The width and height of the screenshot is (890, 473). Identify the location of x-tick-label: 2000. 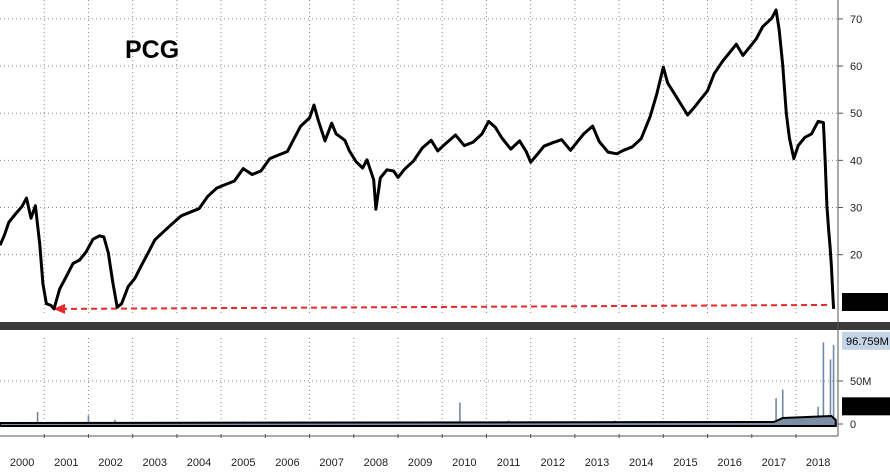
(22, 463).